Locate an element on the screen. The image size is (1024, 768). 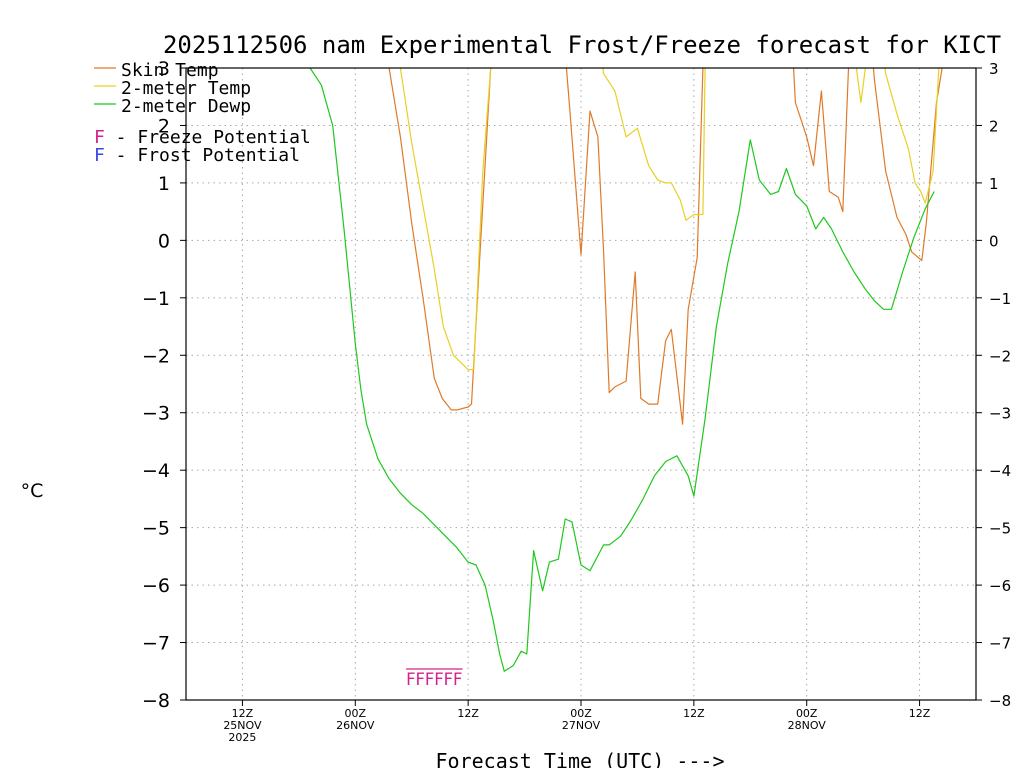
y-tick-label-right: 1 is located at coordinates (994, 184).